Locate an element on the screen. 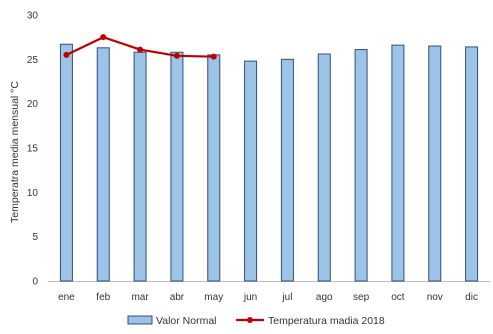 The image size is (493, 334). y-tick-label: 10 is located at coordinates (33, 193).